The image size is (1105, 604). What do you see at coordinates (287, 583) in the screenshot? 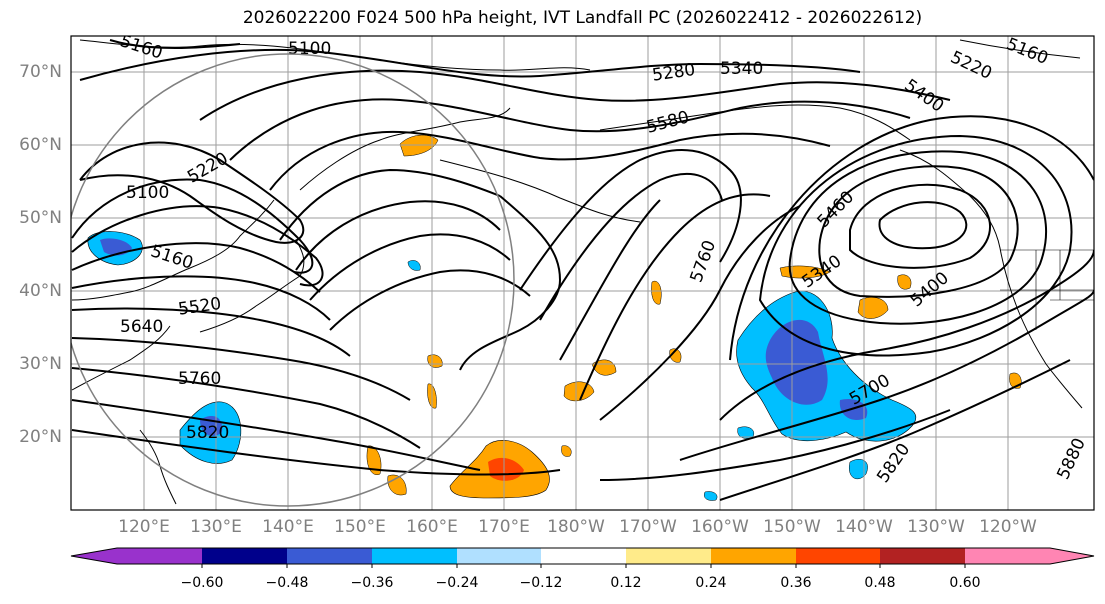
I see `colorbar-tick-label: −0.48` at bounding box center [287, 583].